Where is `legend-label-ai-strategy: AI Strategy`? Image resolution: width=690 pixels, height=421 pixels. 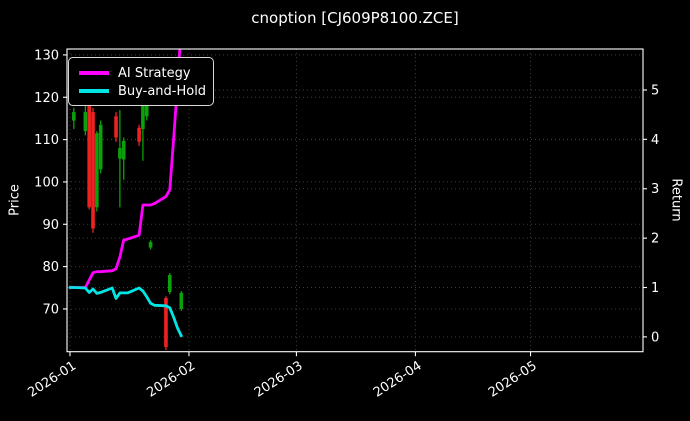 legend-label-ai-strategy: AI Strategy is located at coordinates (154, 73).